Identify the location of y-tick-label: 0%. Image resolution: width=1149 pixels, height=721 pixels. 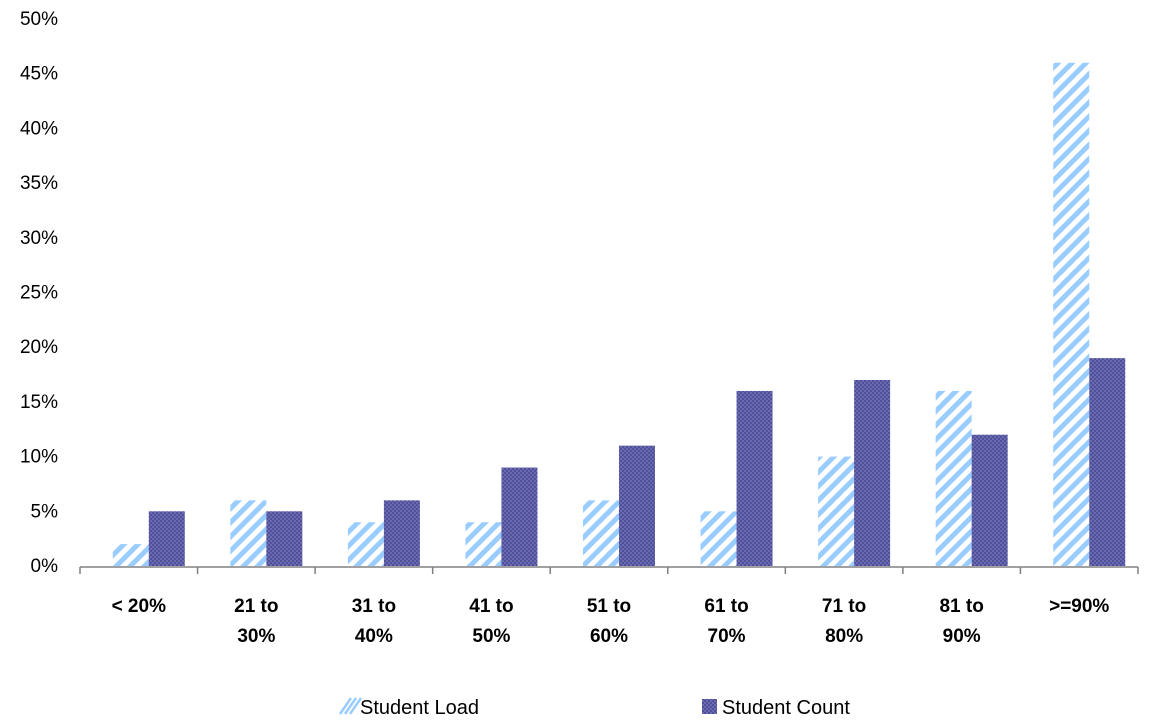
(45, 566).